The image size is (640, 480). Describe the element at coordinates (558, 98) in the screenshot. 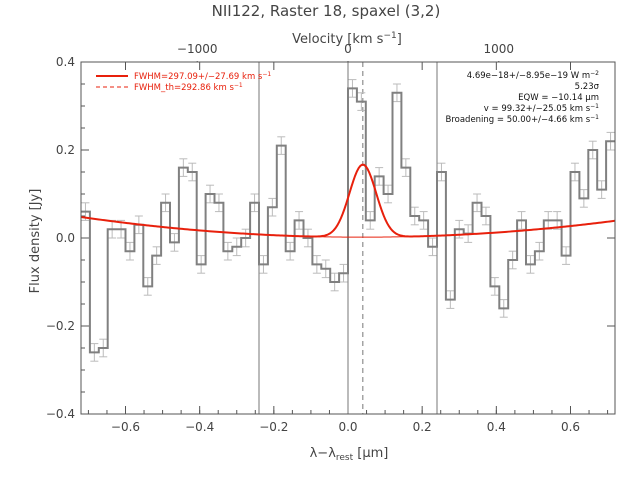

I see `annotation-eqw: EQW = −10.14 μm` at that location.